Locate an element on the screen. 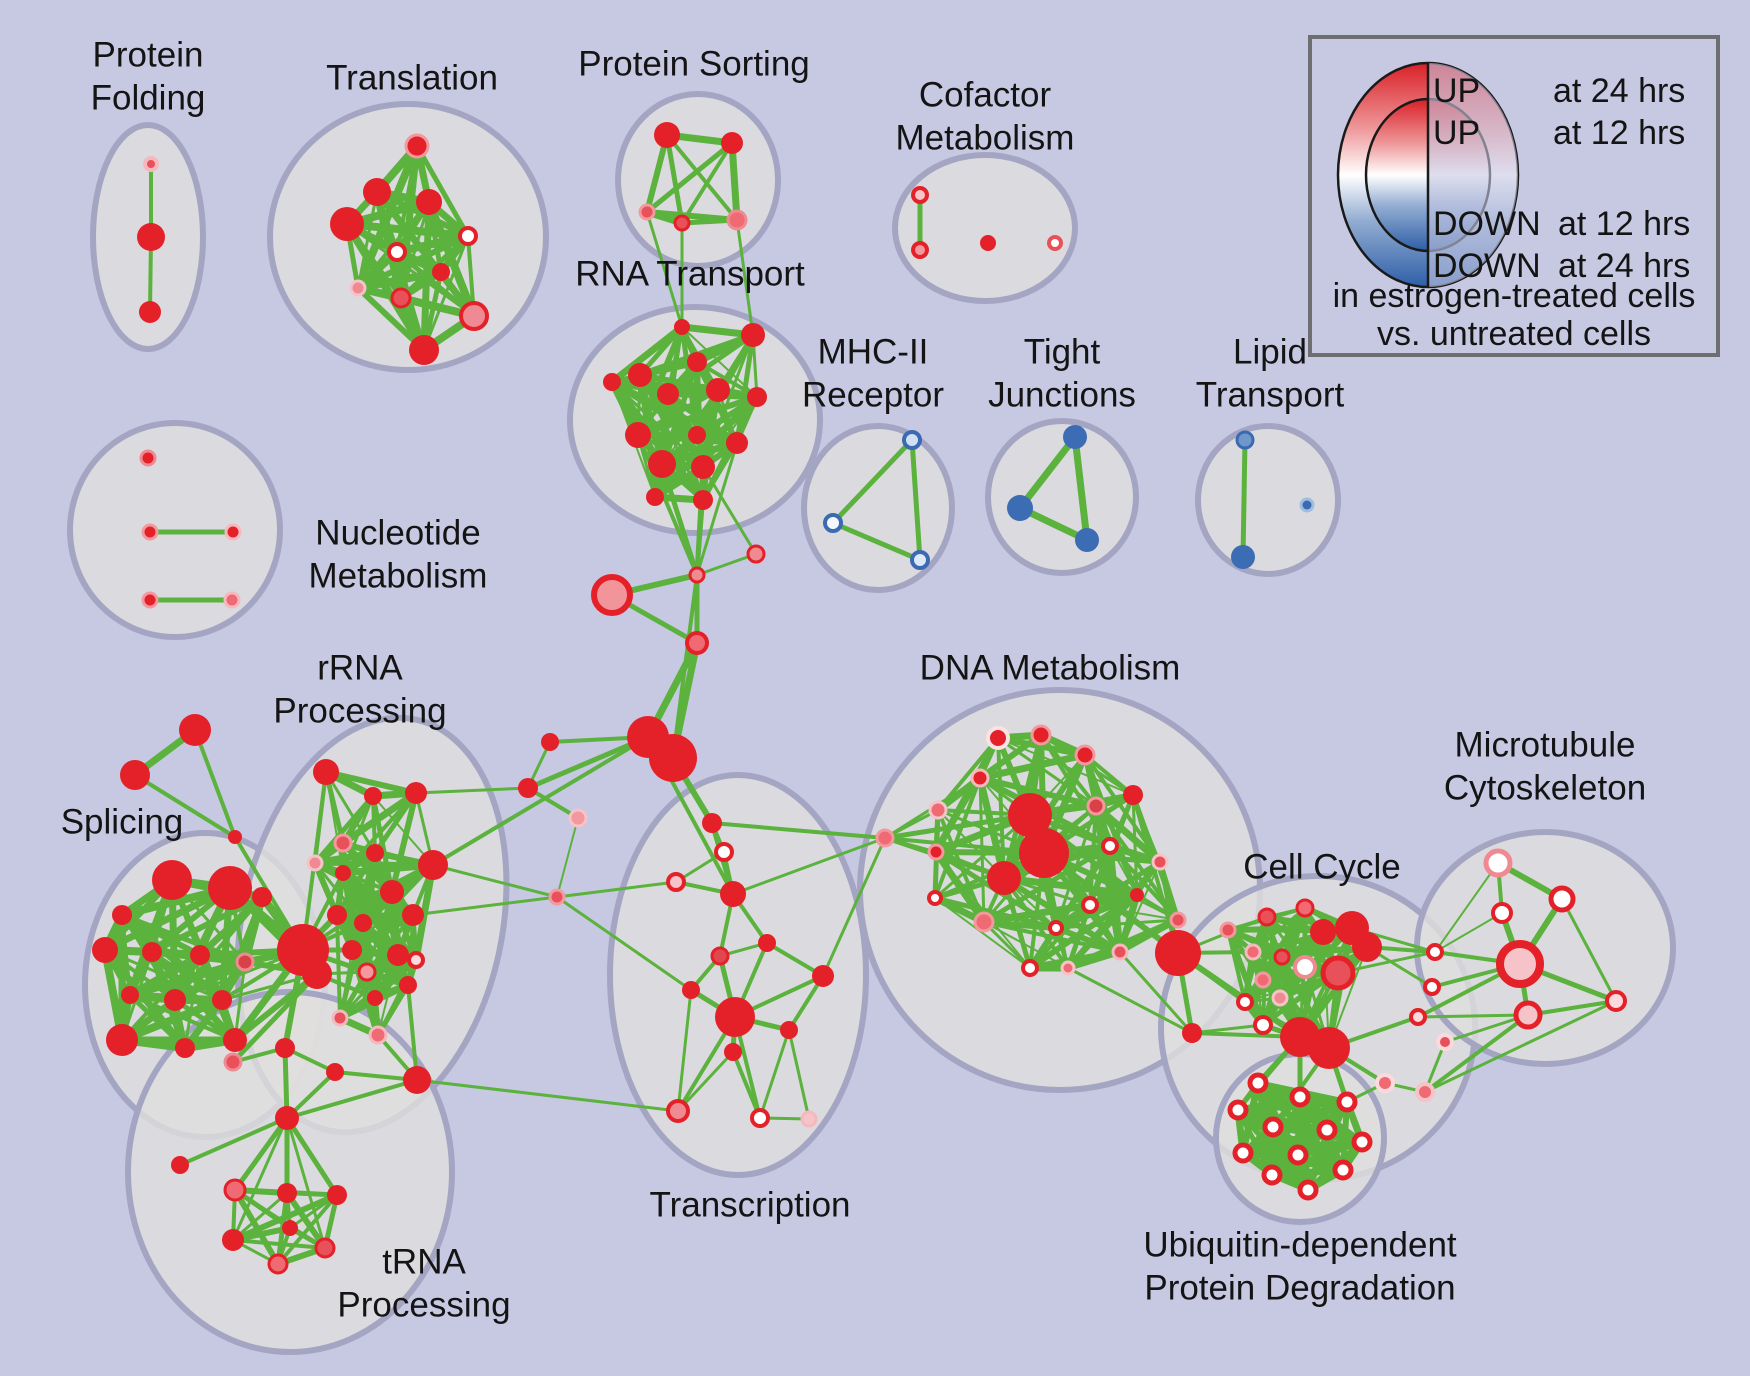 This screenshot has height=1376, width=1750. edge-m3-m5 is located at coordinates (1468, 932).